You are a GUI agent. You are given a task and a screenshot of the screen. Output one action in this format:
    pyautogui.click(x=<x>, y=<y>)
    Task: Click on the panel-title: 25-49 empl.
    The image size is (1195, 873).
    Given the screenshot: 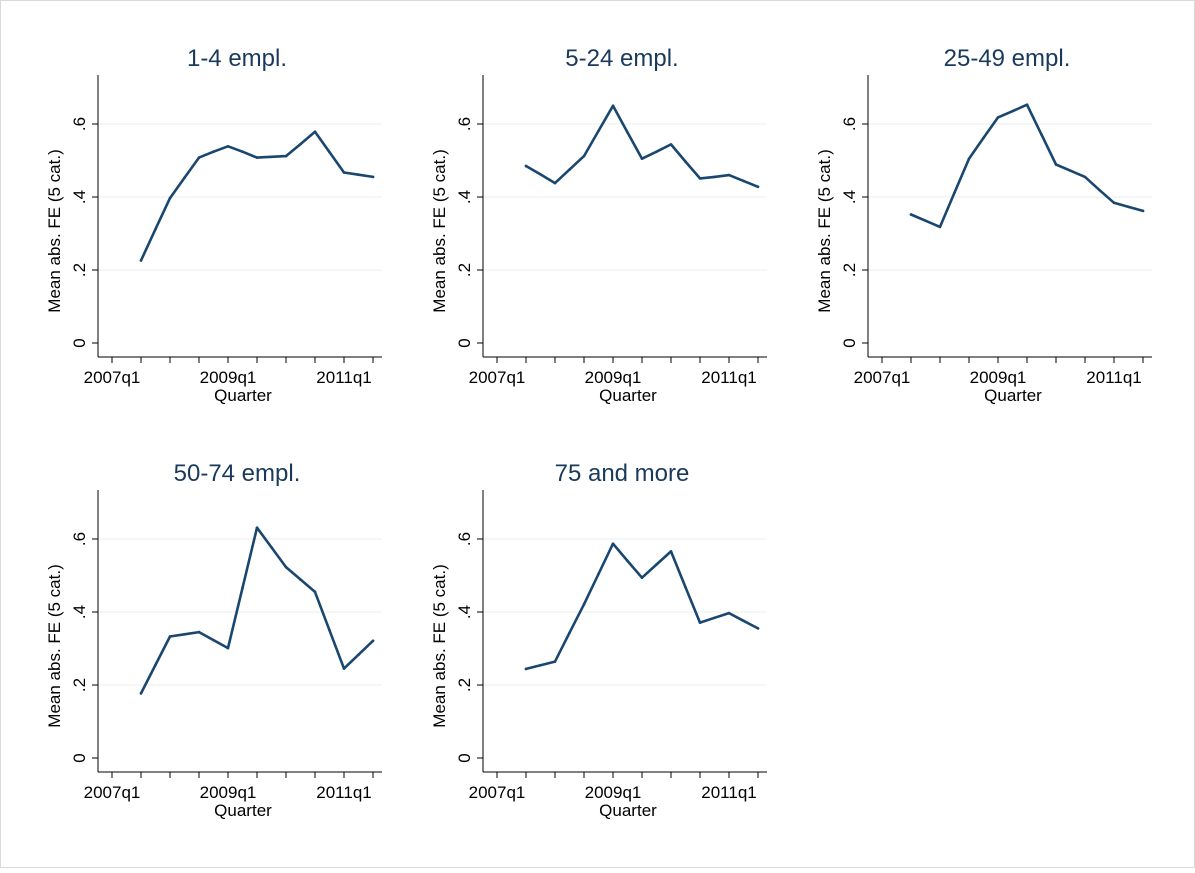 What is the action you would take?
    pyautogui.click(x=1007, y=58)
    